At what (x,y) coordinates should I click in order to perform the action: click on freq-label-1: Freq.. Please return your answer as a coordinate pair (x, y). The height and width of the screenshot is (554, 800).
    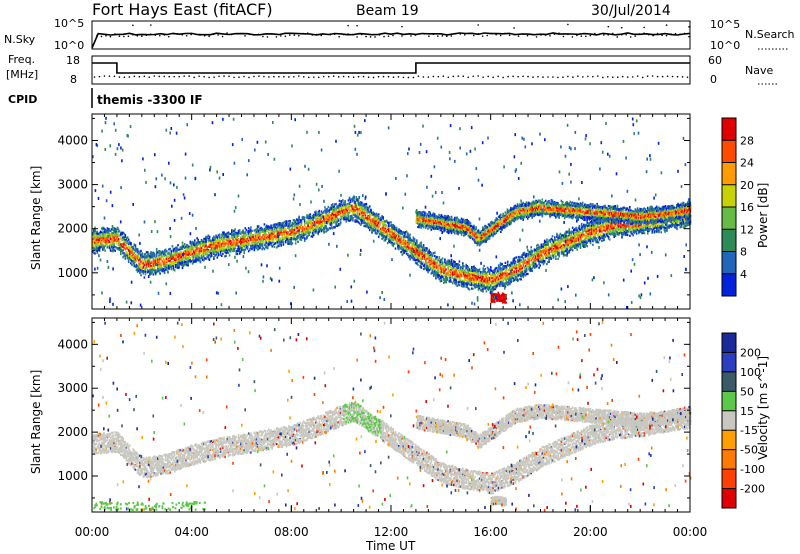
    Looking at the image, I should click on (21, 59).